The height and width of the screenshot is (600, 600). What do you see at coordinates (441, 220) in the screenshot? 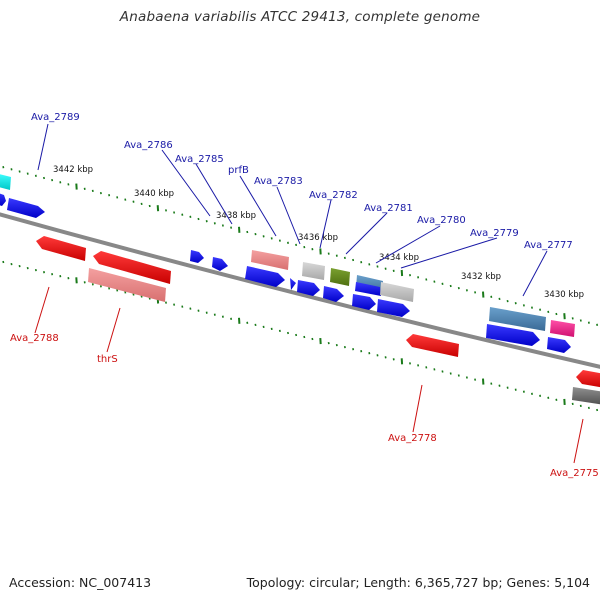
I see `gene-label: Ava_2780` at bounding box center [441, 220].